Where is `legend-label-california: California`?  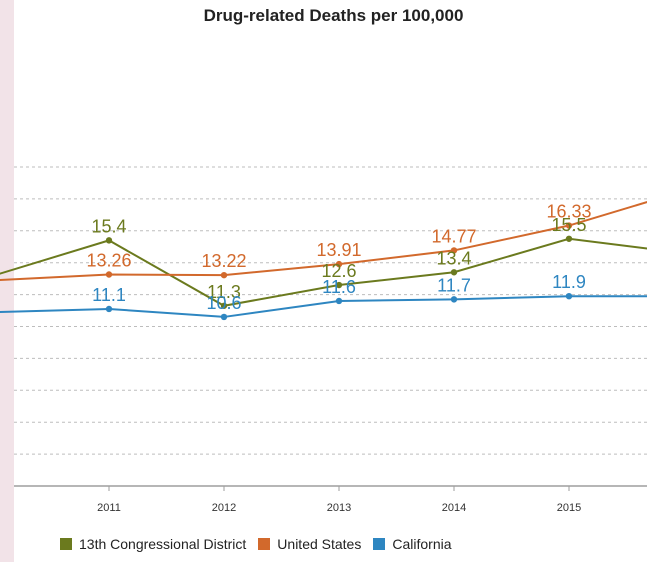
legend-label-california: California is located at coordinates (422, 544).